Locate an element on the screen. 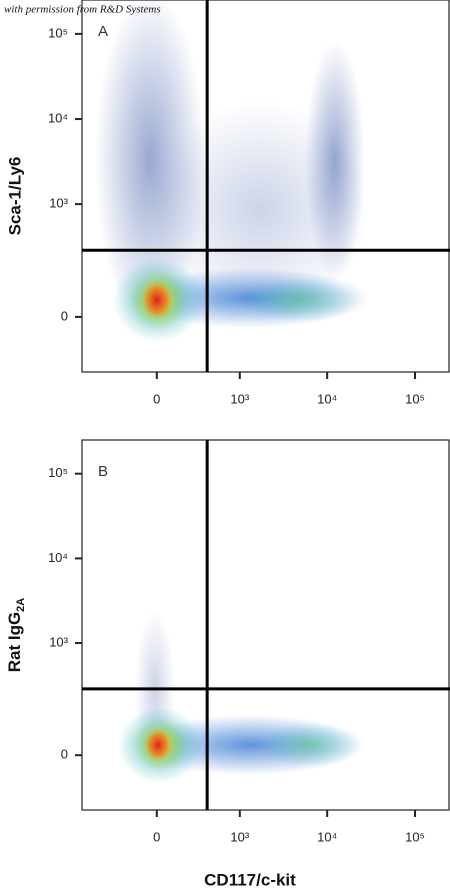 This screenshot has height=895, width=450. density-cloud is located at coordinates (241, 696).